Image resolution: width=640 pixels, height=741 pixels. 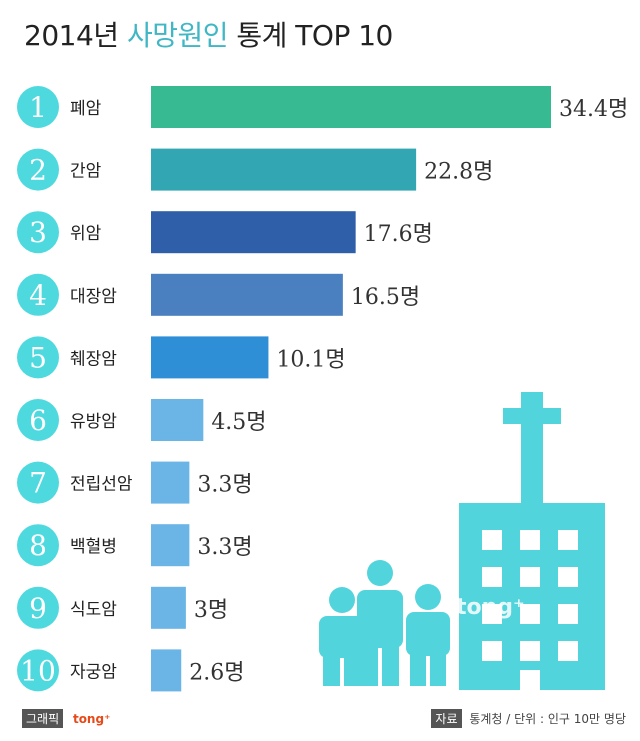 What do you see at coordinates (385, 297) in the screenshot?
I see `value-label: 16.5명` at bounding box center [385, 297].